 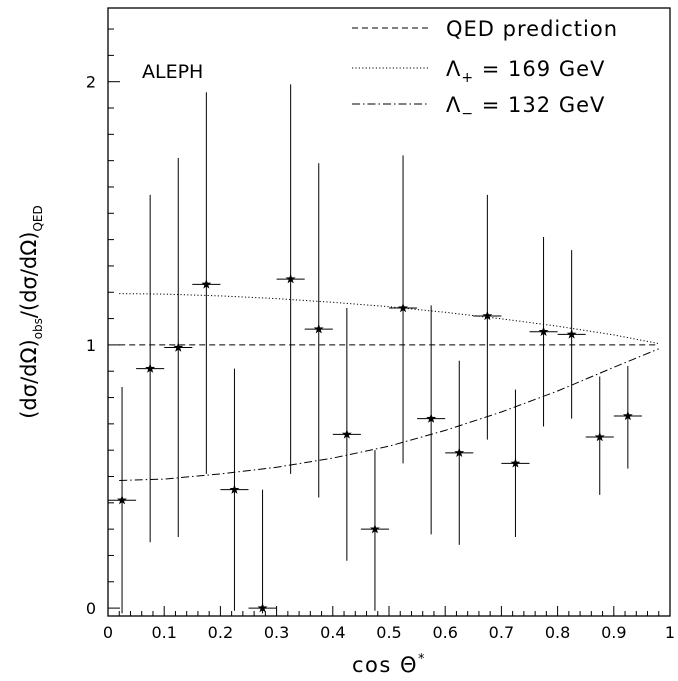 I want to click on legend-label: Λ− = 132 GeV, so click(x=525, y=107).